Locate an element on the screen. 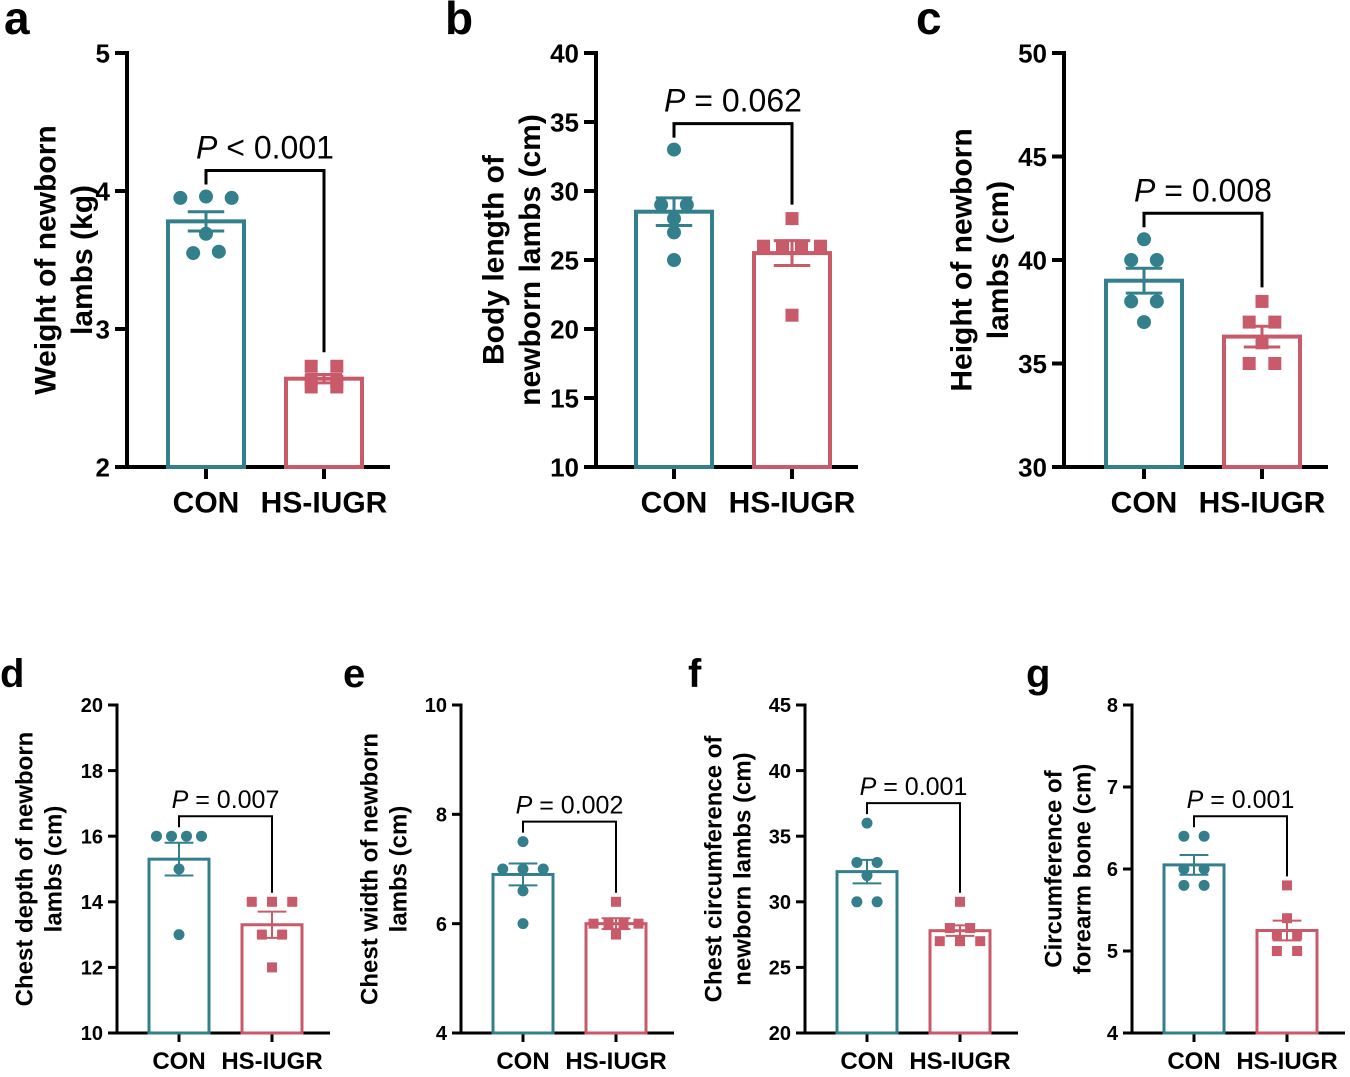 This screenshot has width=1350, height=1077. y-tick-label: 8 is located at coordinates (1112, 706).